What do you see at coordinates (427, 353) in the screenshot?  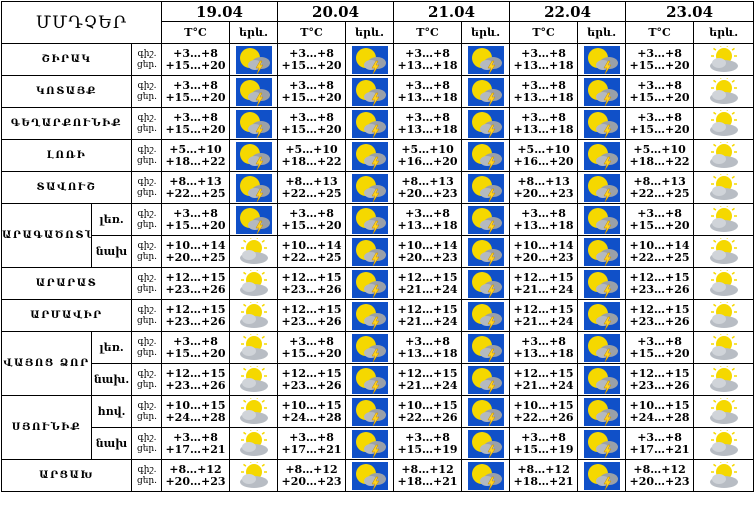 I see `day-temperature: +13…+18` at bounding box center [427, 353].